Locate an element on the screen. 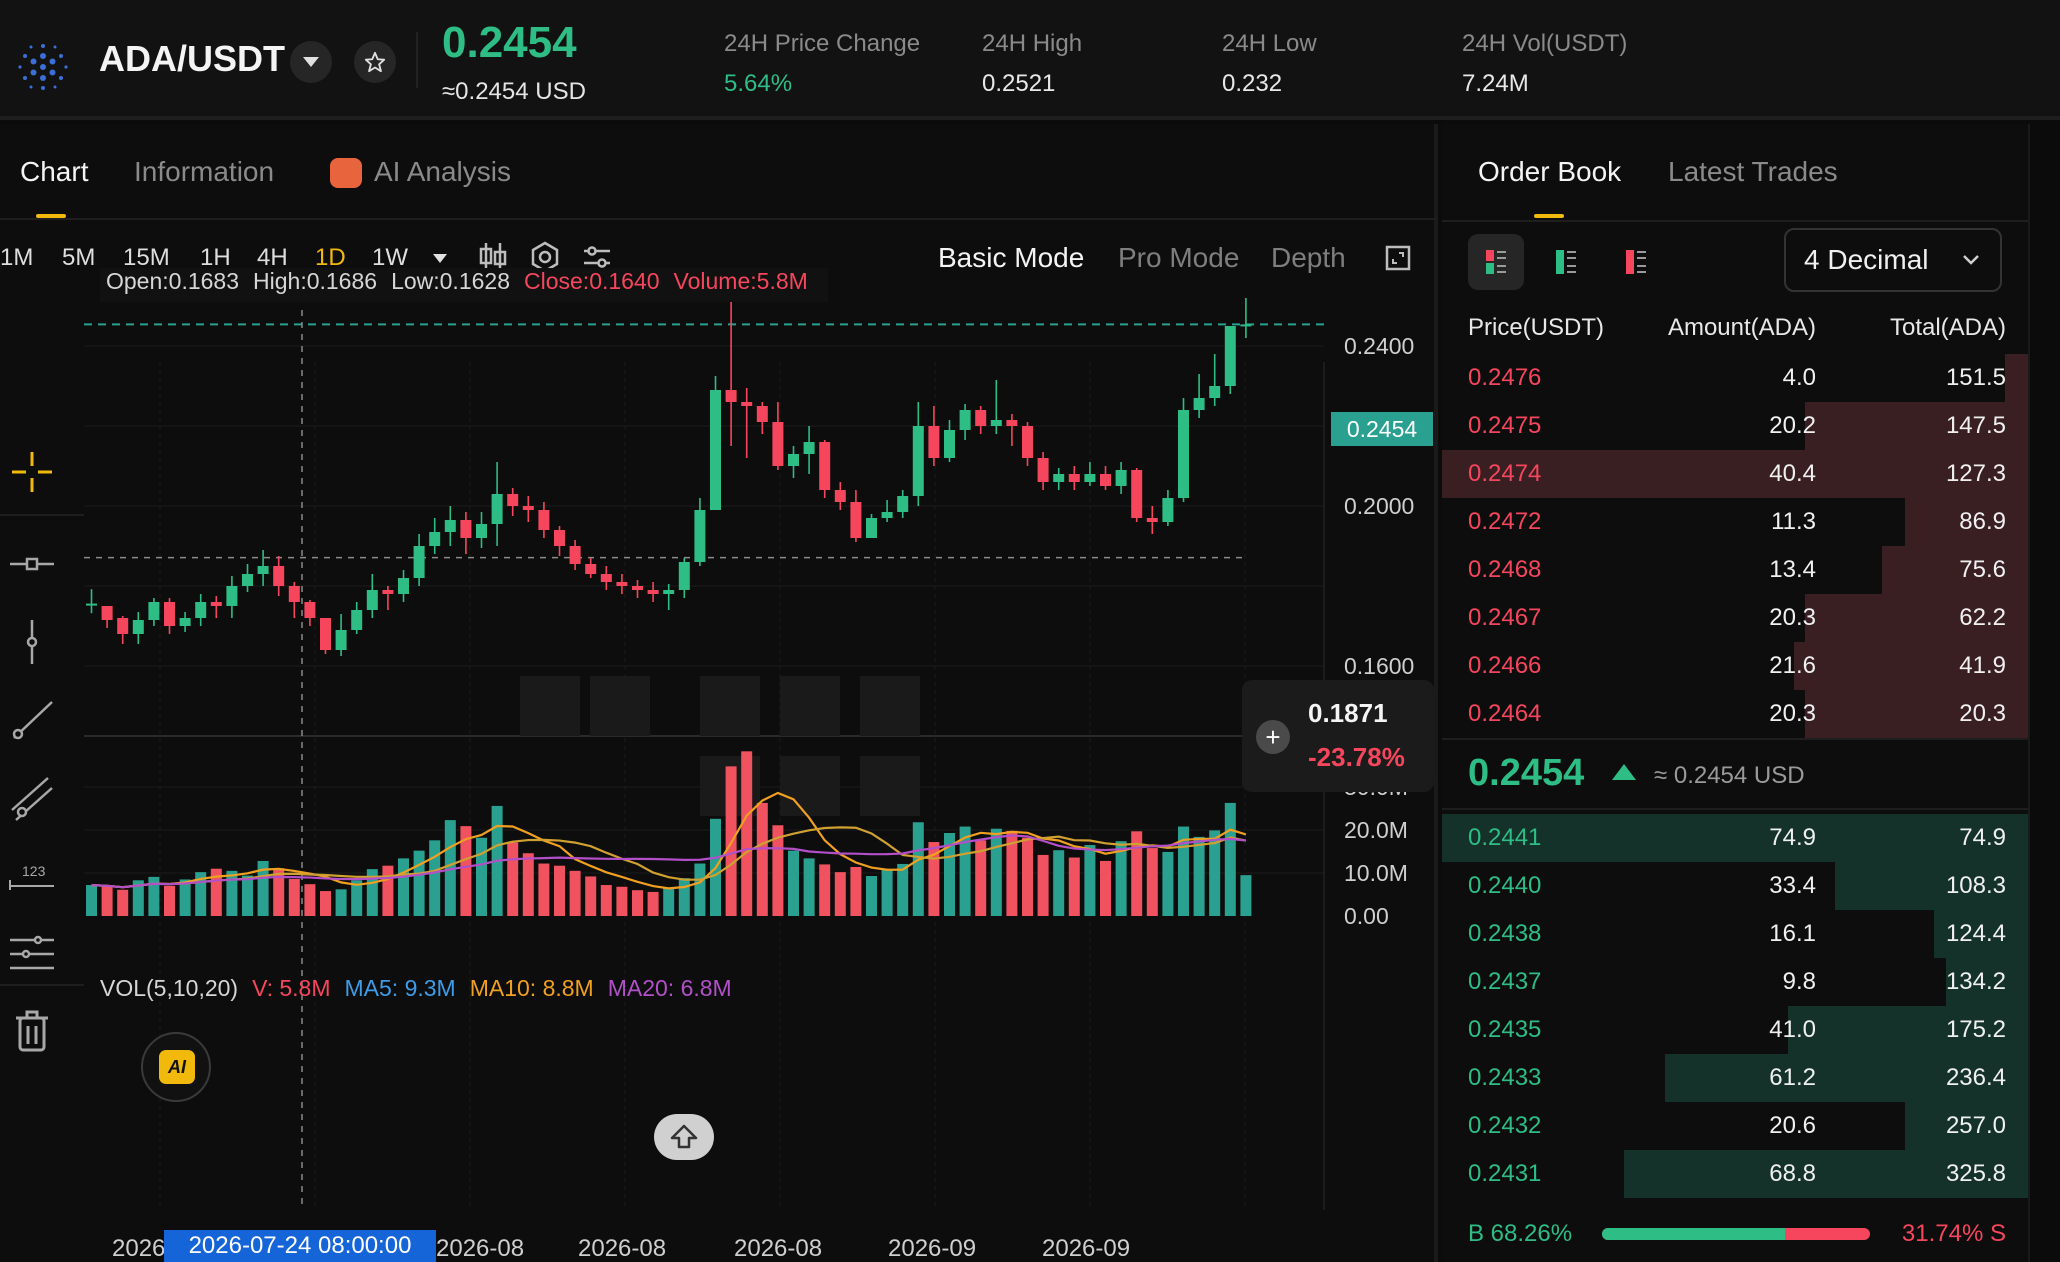  main-tabs: Chart Information AI Analysis is located at coordinates (719, 172).